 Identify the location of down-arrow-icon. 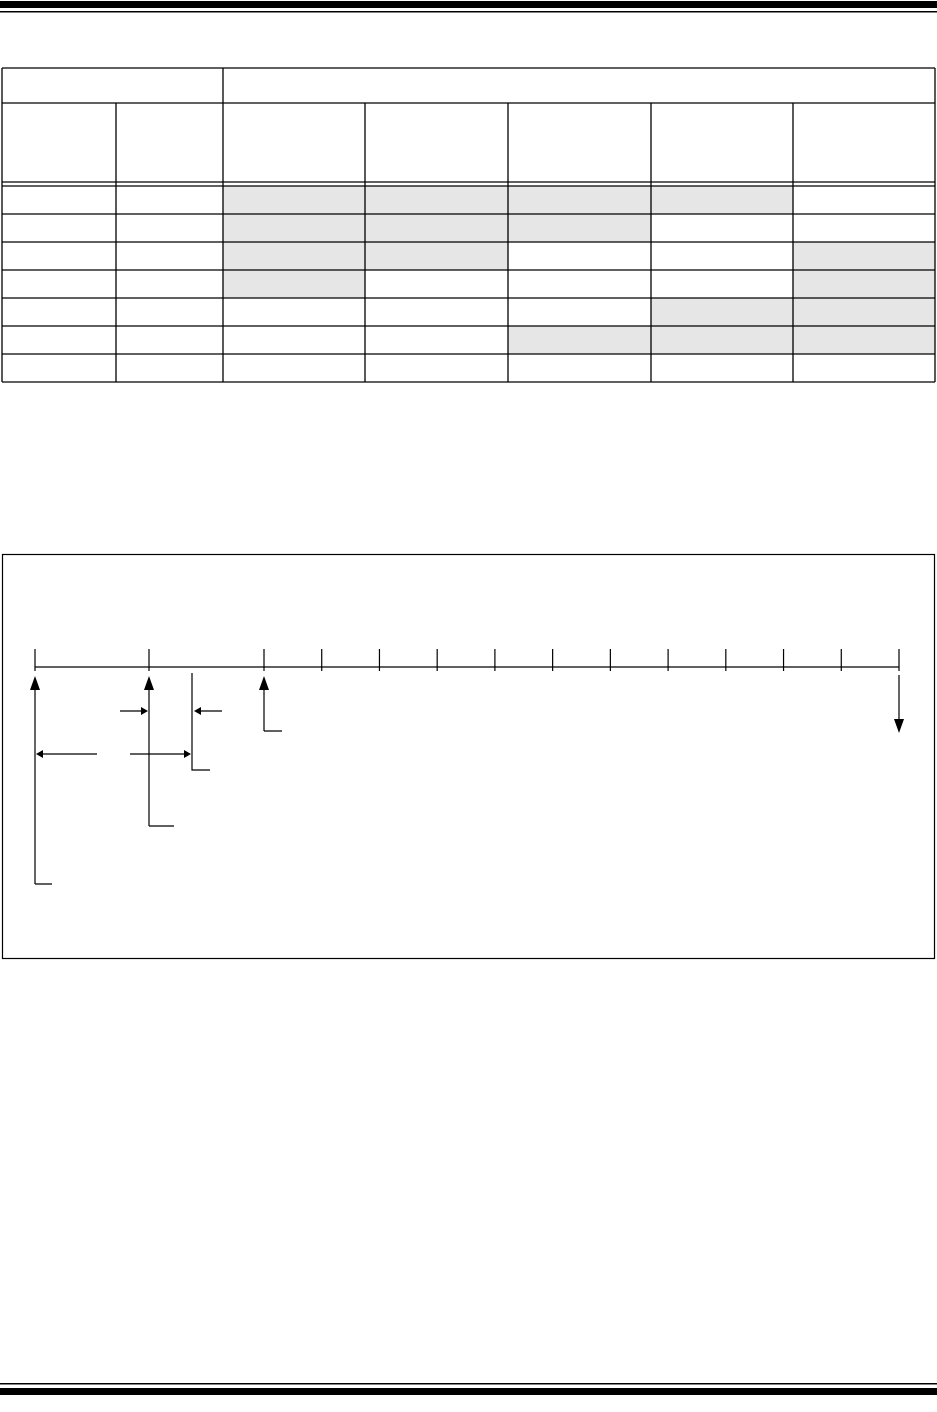
(899, 726).